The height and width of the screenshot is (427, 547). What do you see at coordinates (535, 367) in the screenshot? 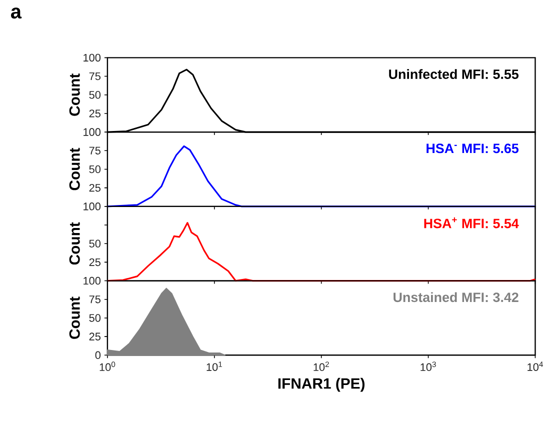
I see `x-tick-label: 10$^{4}$` at bounding box center [535, 367].